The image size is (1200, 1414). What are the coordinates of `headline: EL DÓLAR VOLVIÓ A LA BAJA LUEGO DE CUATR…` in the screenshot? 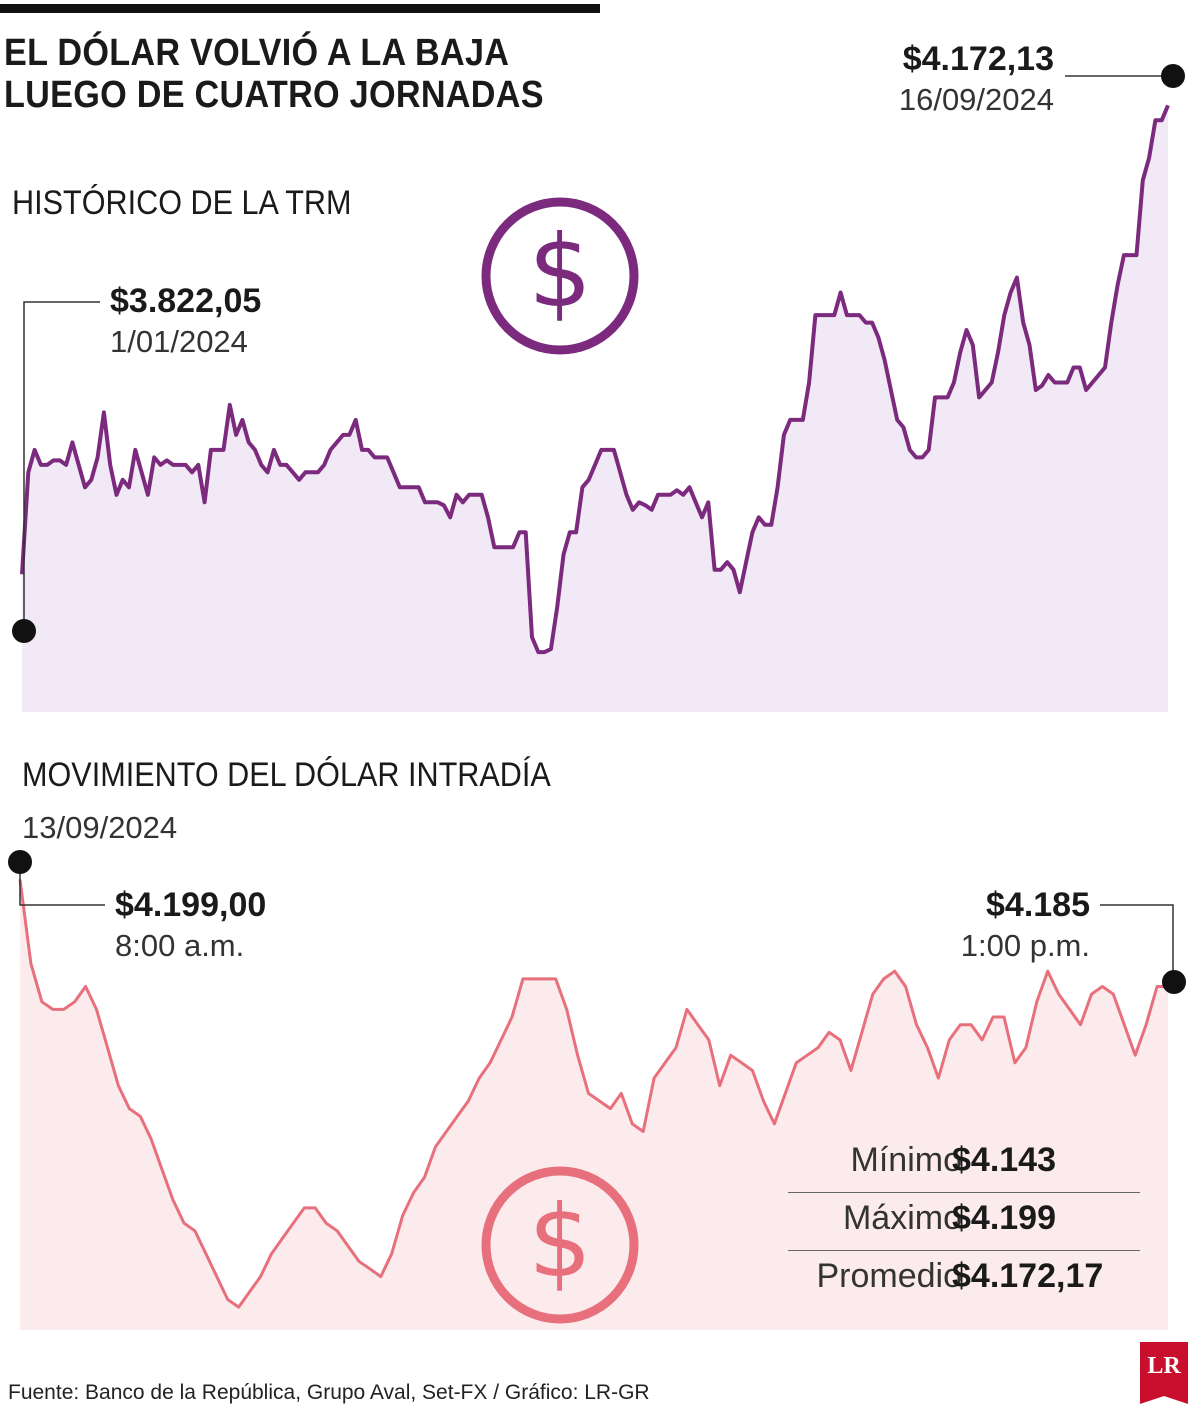 It's located at (274, 74).